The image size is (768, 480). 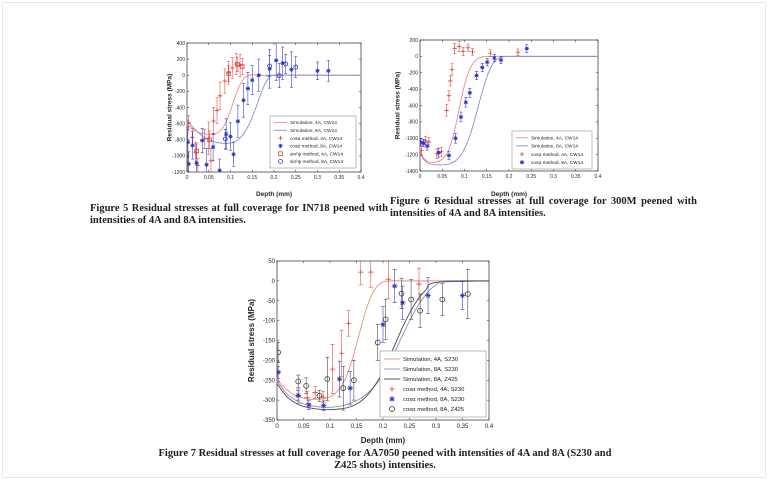 What do you see at coordinates (431, 360) in the screenshot?
I see `svg-text: Simulation, 4A, S230` at bounding box center [431, 360].